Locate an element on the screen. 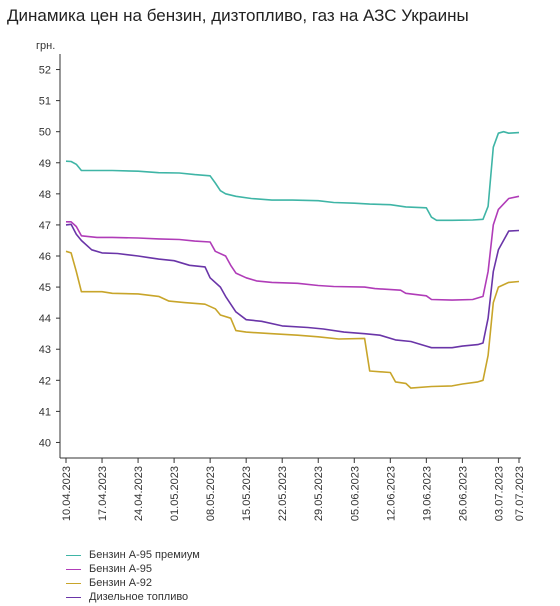  legend-item: Дизельное топливо is located at coordinates (133, 597).